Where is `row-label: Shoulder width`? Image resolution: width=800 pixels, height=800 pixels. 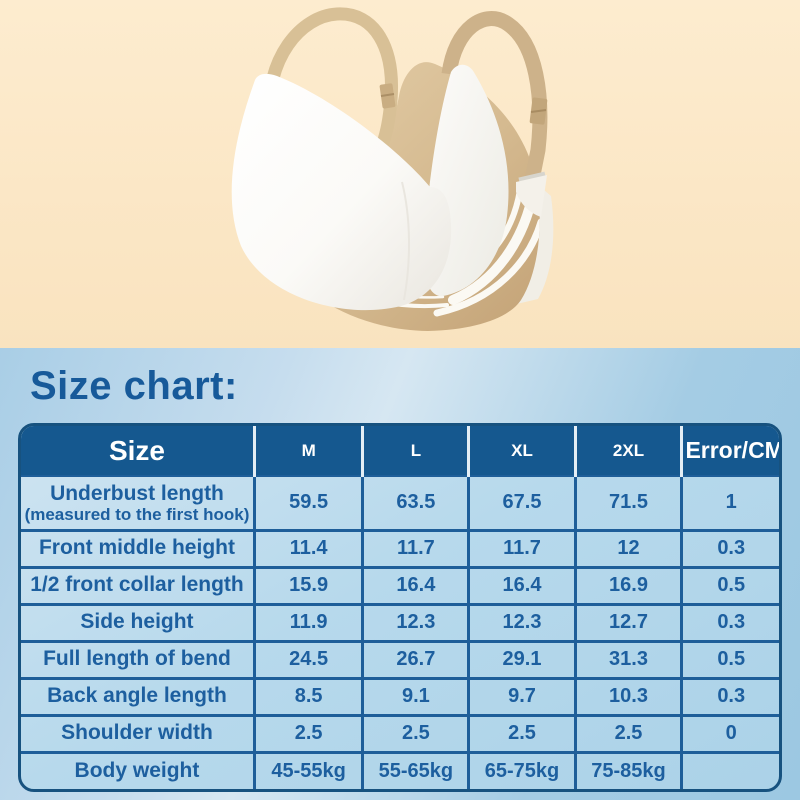 row-label: Shoulder width is located at coordinates (138, 733).